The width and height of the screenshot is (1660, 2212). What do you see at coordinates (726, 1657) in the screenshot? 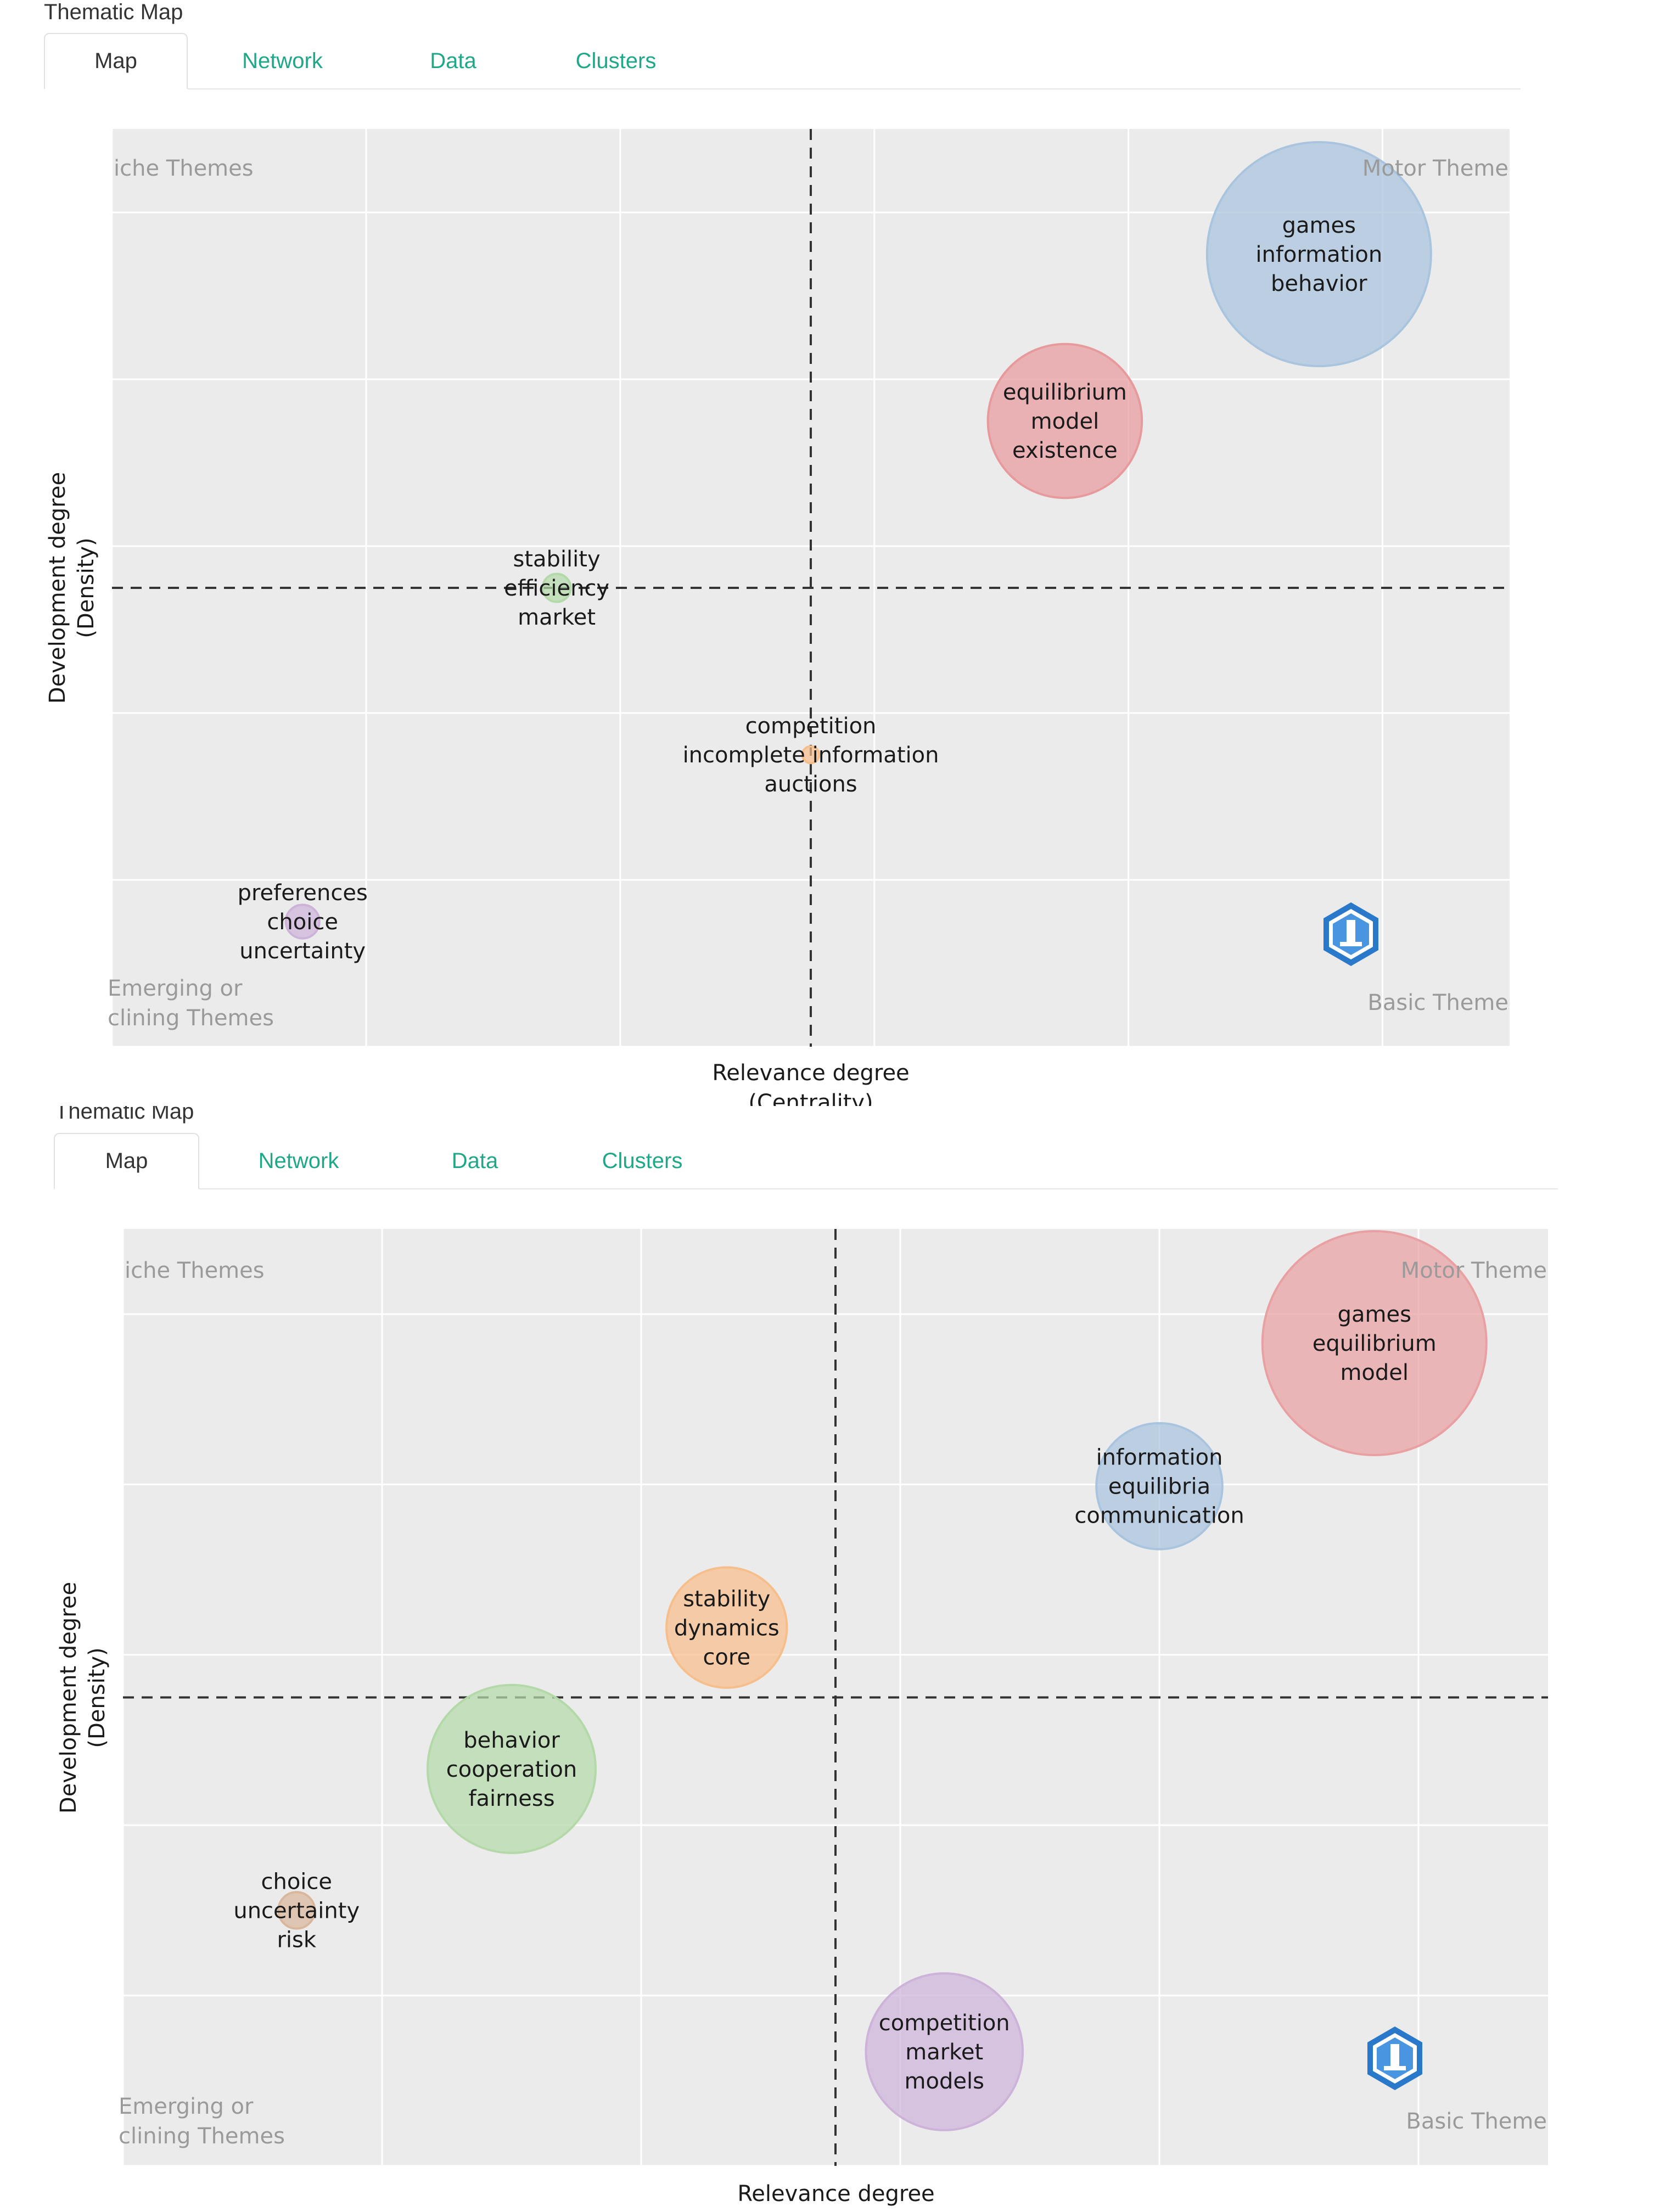
I see `theme-label-line: core` at bounding box center [726, 1657].